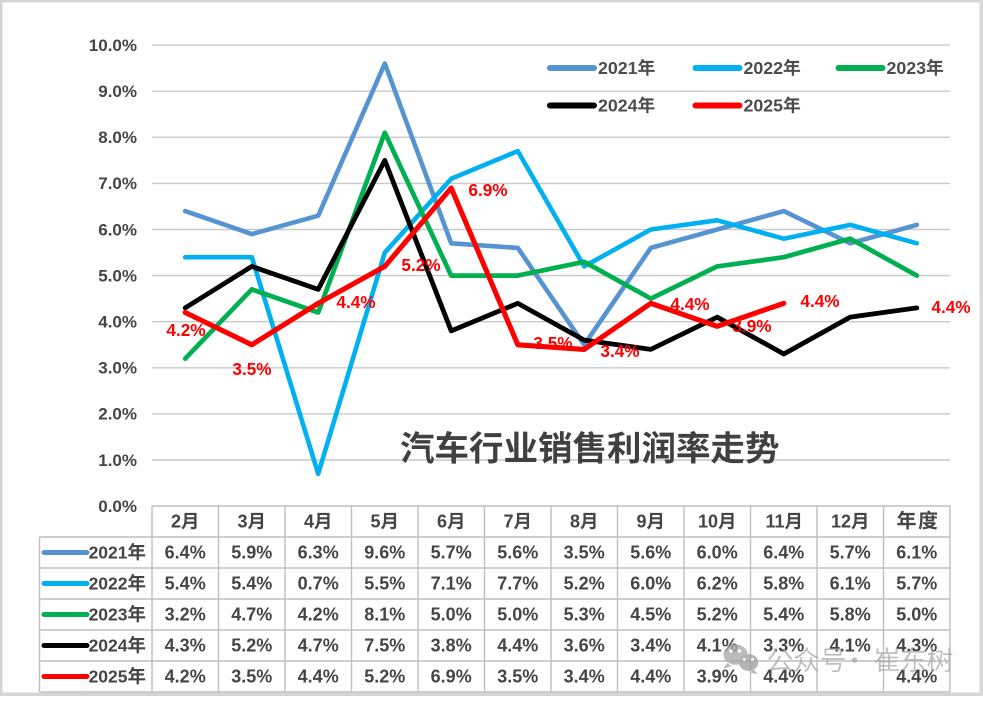 The image size is (983, 701). I want to click on svg-text: 4.0%, so click(117, 322).